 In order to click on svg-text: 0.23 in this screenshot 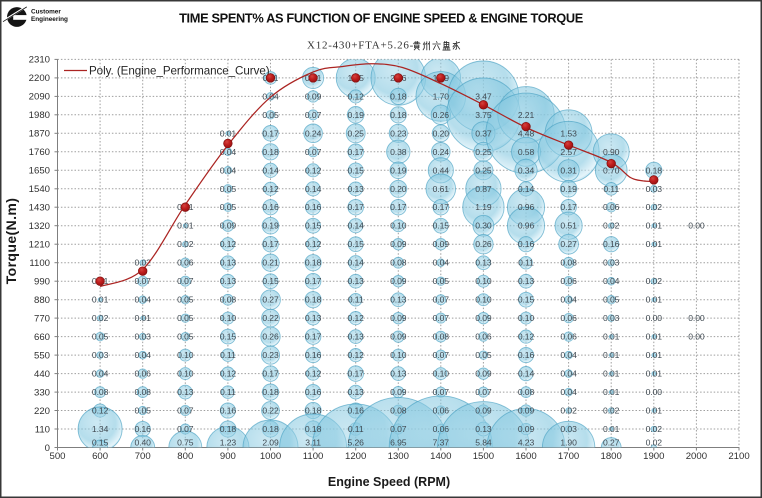, I will do `click(398, 133)`.